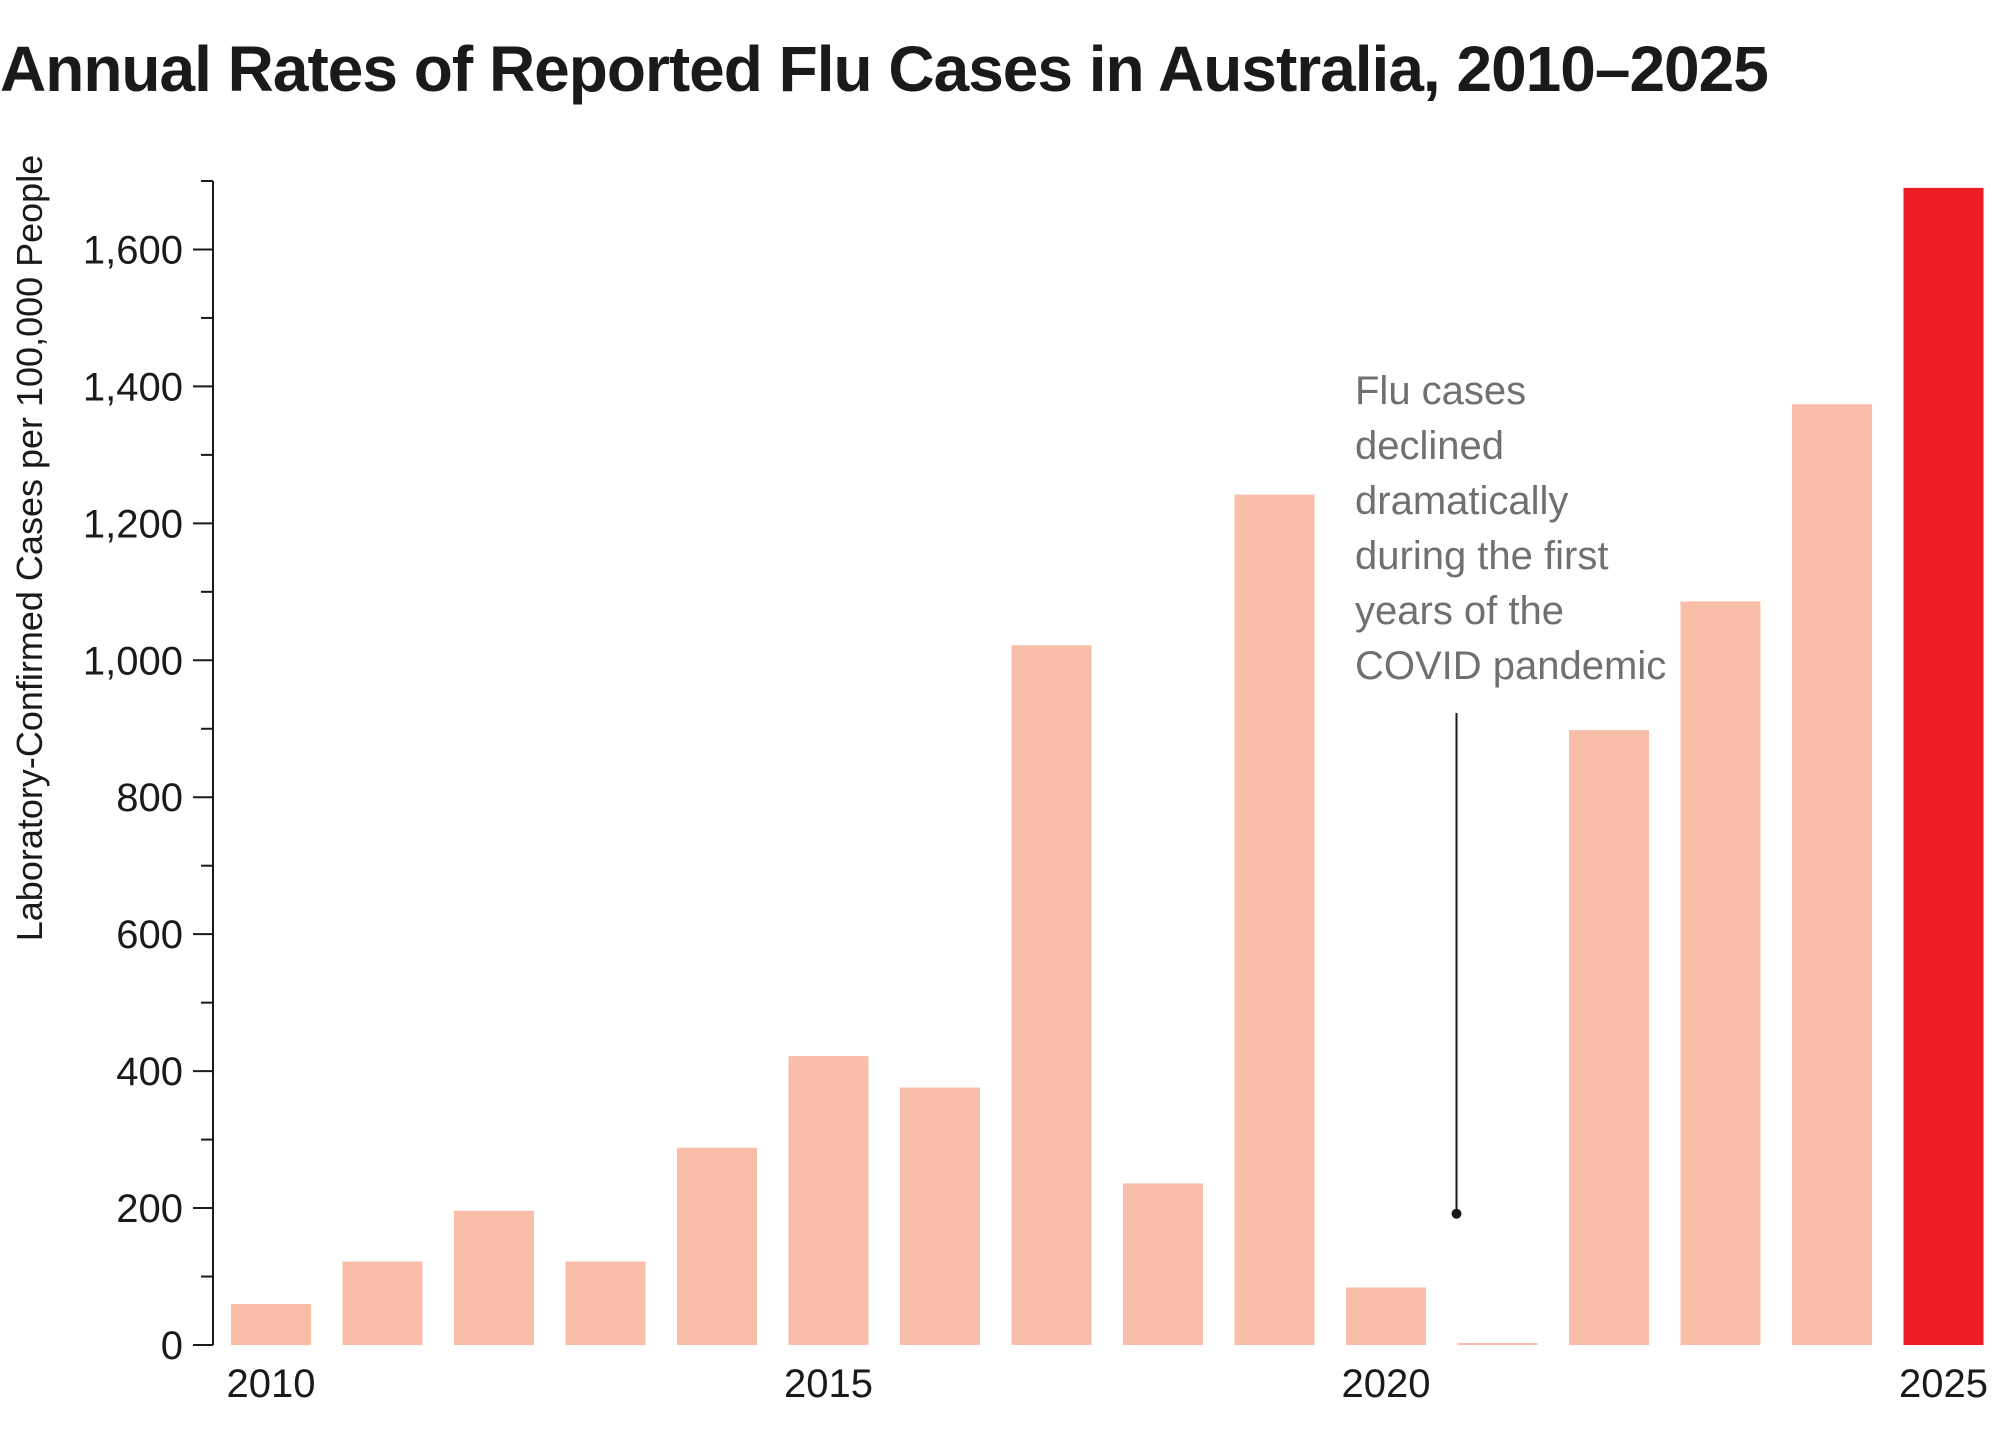  Describe the element at coordinates (940, 1216) in the screenshot. I see `bar-2016` at that location.